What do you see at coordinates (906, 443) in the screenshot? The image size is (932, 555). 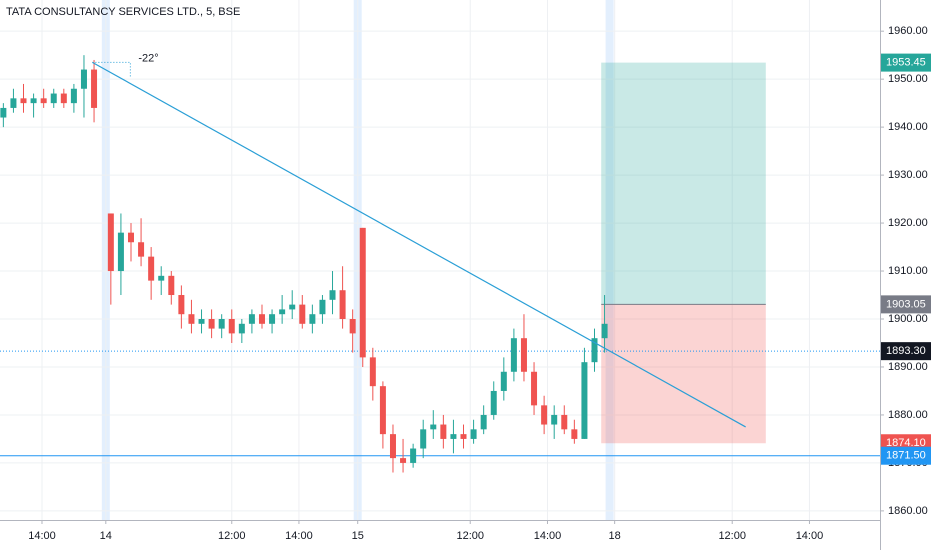 I see `price-label: 1874.10` at bounding box center [906, 443].